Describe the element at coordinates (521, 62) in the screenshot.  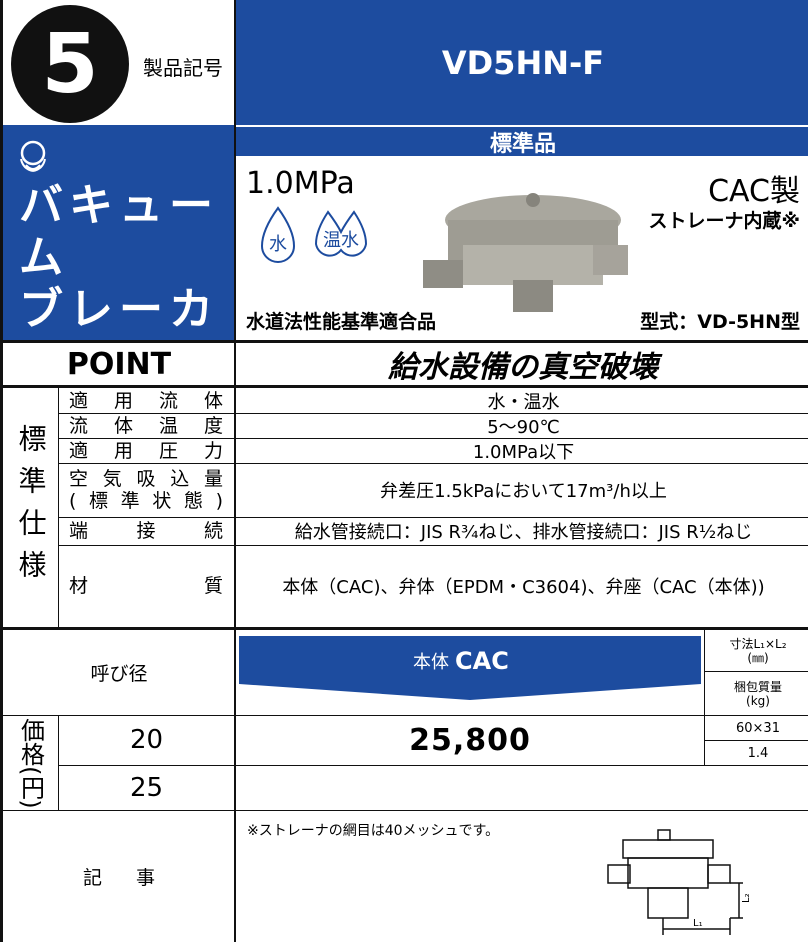
I see `product-code: VD5HN-F` at that location.